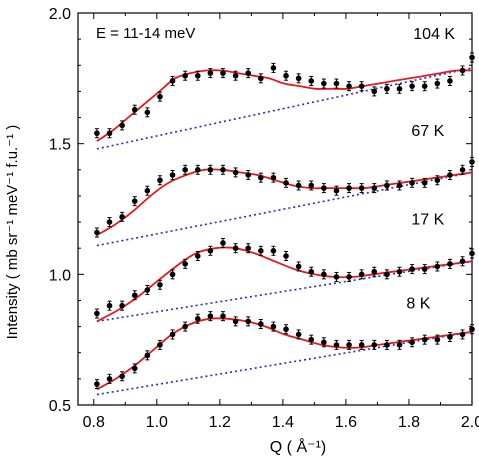 This screenshot has width=479, height=468. I want to click on y-tick-label: 0.5, so click(60, 406).